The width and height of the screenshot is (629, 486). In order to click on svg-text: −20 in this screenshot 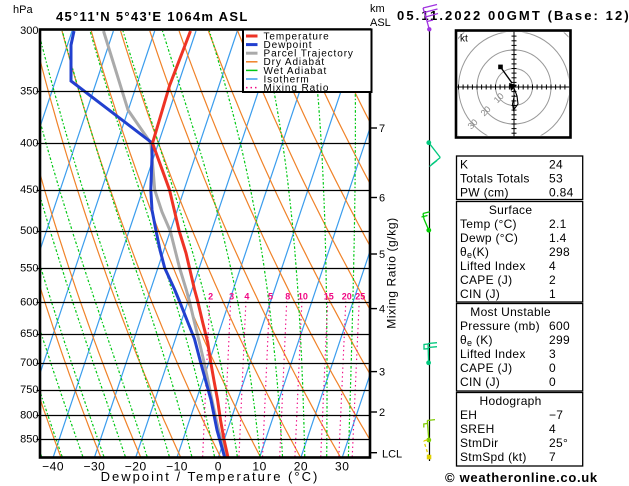, I will do `click(136, 467)`.